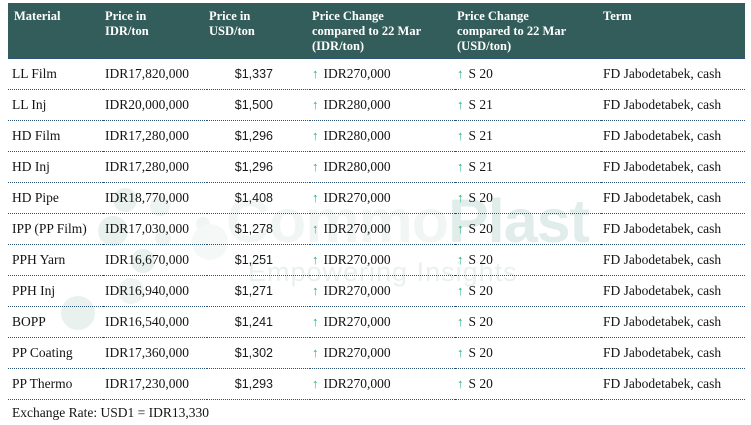 This screenshot has width=751, height=425. Describe the element at coordinates (55, 31) in the screenshot. I see `header-material: Material` at that location.